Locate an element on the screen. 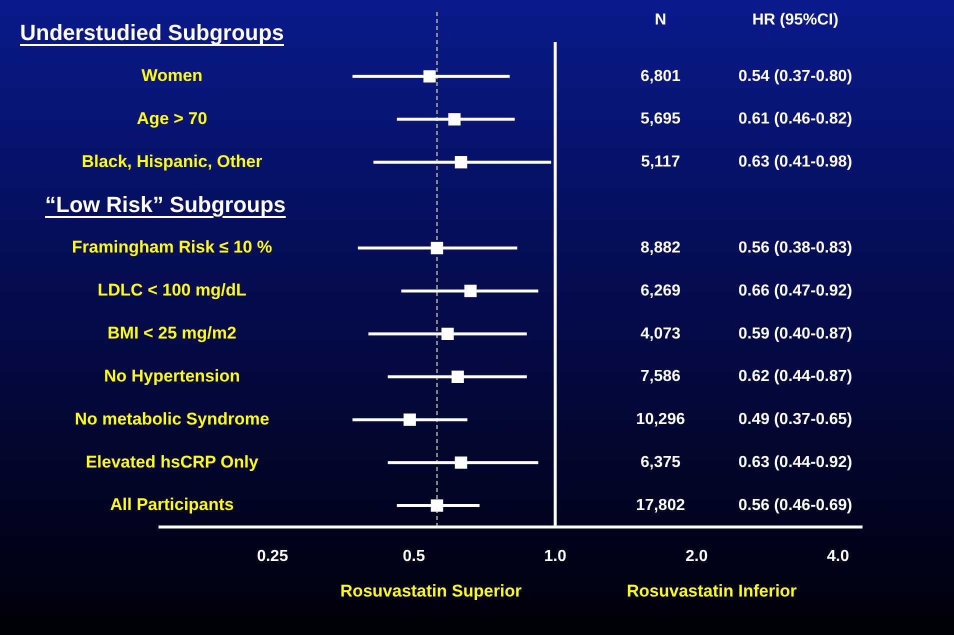  x-tick-label: 1.0 is located at coordinates (555, 557).